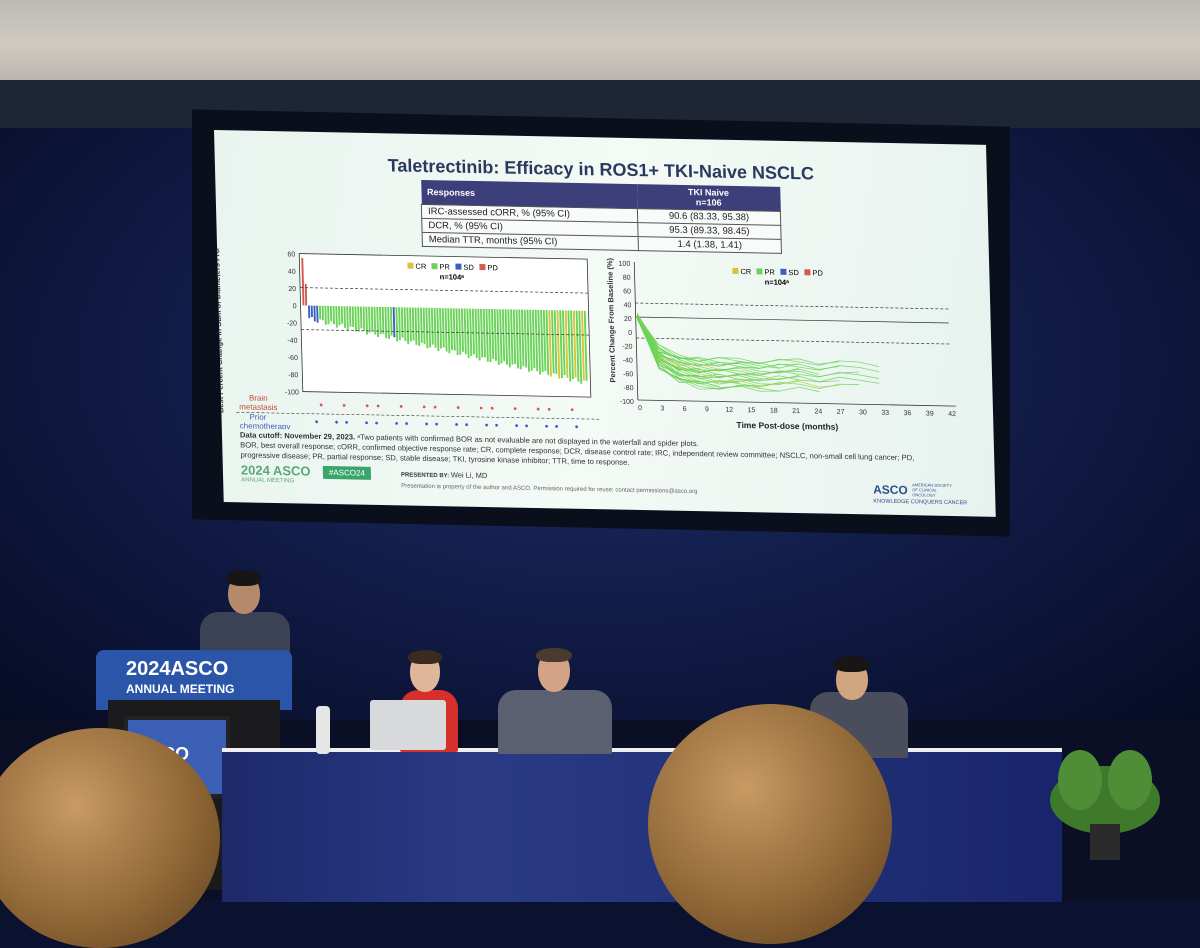  Describe the element at coordinates (530, 241) in the screenshot. I see `row-label: Median TTR, months (95% CI)` at that location.